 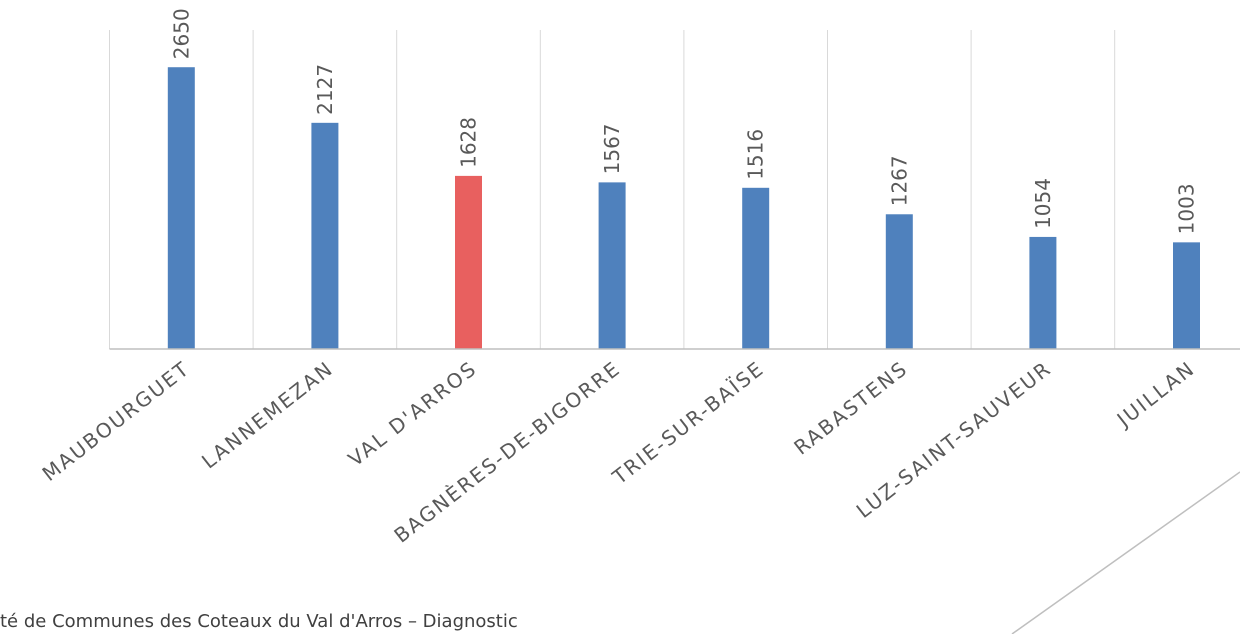 What do you see at coordinates (1187, 208) in the screenshot?
I see `value-label: 1003` at bounding box center [1187, 208].